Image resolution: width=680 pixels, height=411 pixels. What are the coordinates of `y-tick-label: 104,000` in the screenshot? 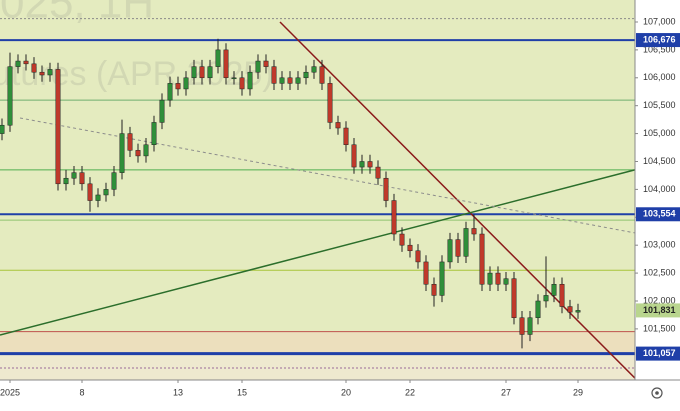 It's located at (659, 189).